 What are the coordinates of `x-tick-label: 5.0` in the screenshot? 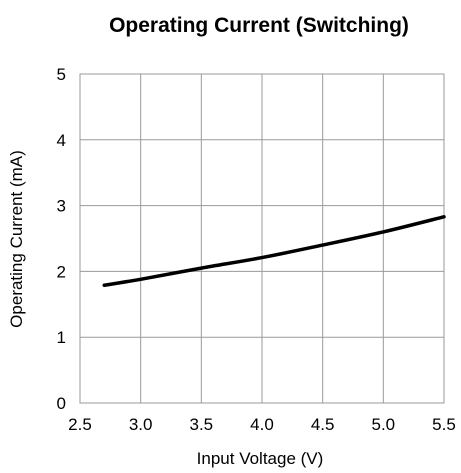 It's located at (384, 424).